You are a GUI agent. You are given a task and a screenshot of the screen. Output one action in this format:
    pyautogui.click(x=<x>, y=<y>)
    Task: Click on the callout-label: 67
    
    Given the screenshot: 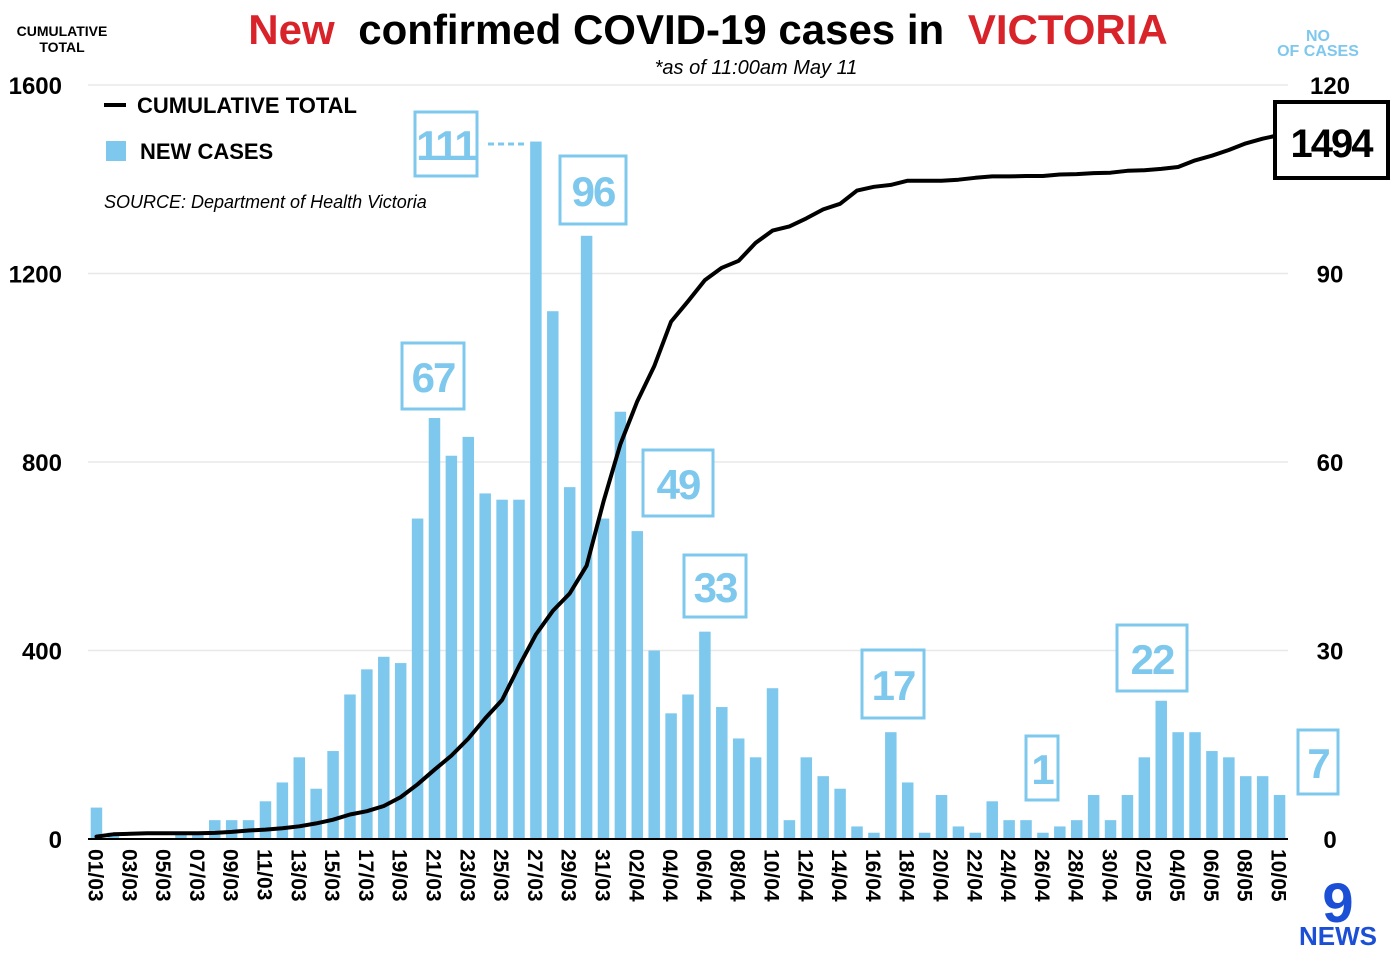 What is the action you would take?
    pyautogui.click(x=433, y=377)
    